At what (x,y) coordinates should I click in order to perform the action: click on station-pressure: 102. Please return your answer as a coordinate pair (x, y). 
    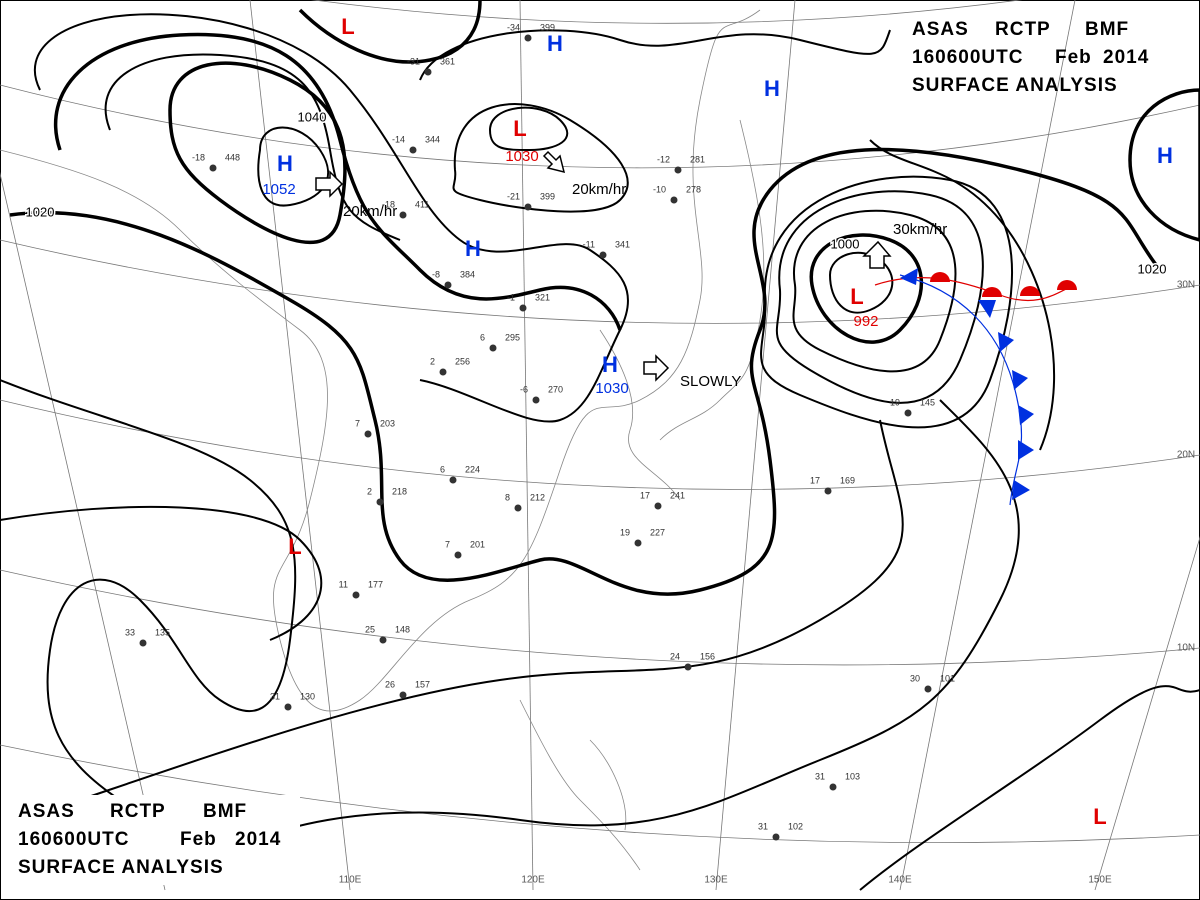
    Looking at the image, I should click on (795, 826).